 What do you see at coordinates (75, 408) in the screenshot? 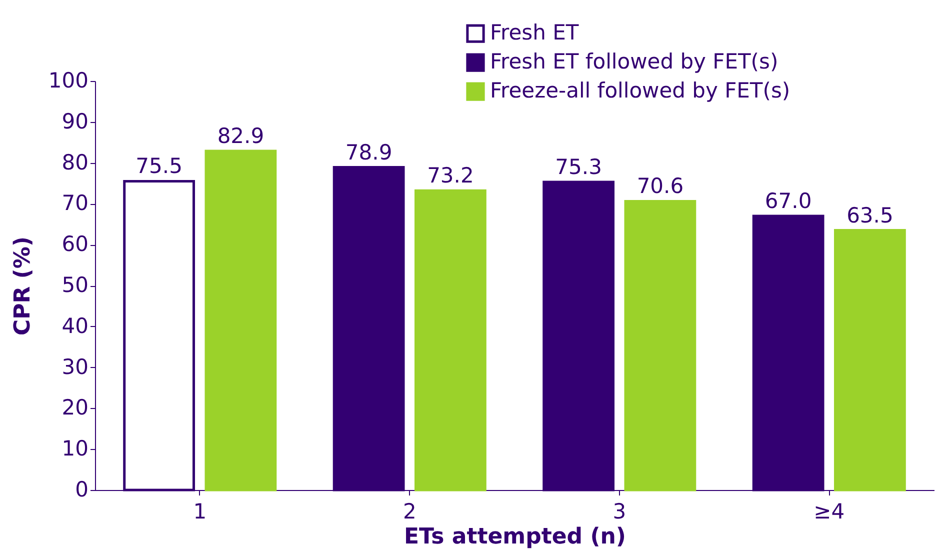
I see `y-tick-label: 20` at bounding box center [75, 408].